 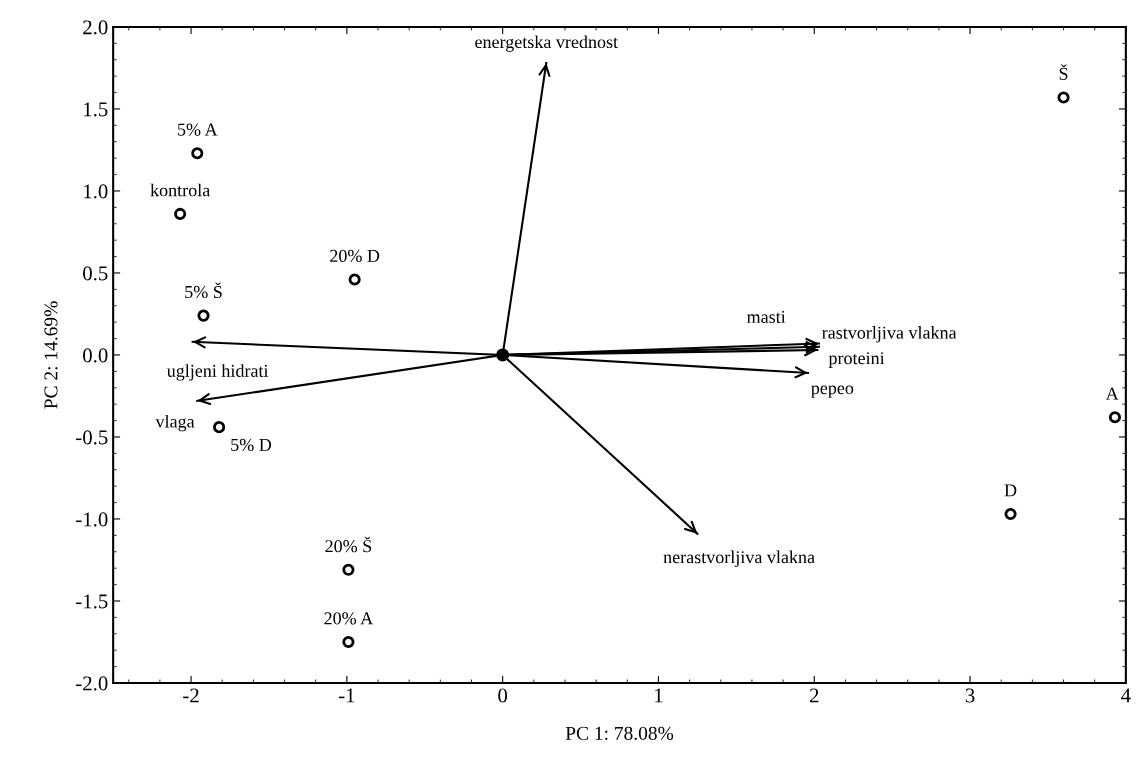 What do you see at coordinates (95, 27) in the screenshot?
I see `y-tick-label: 2.0` at bounding box center [95, 27].